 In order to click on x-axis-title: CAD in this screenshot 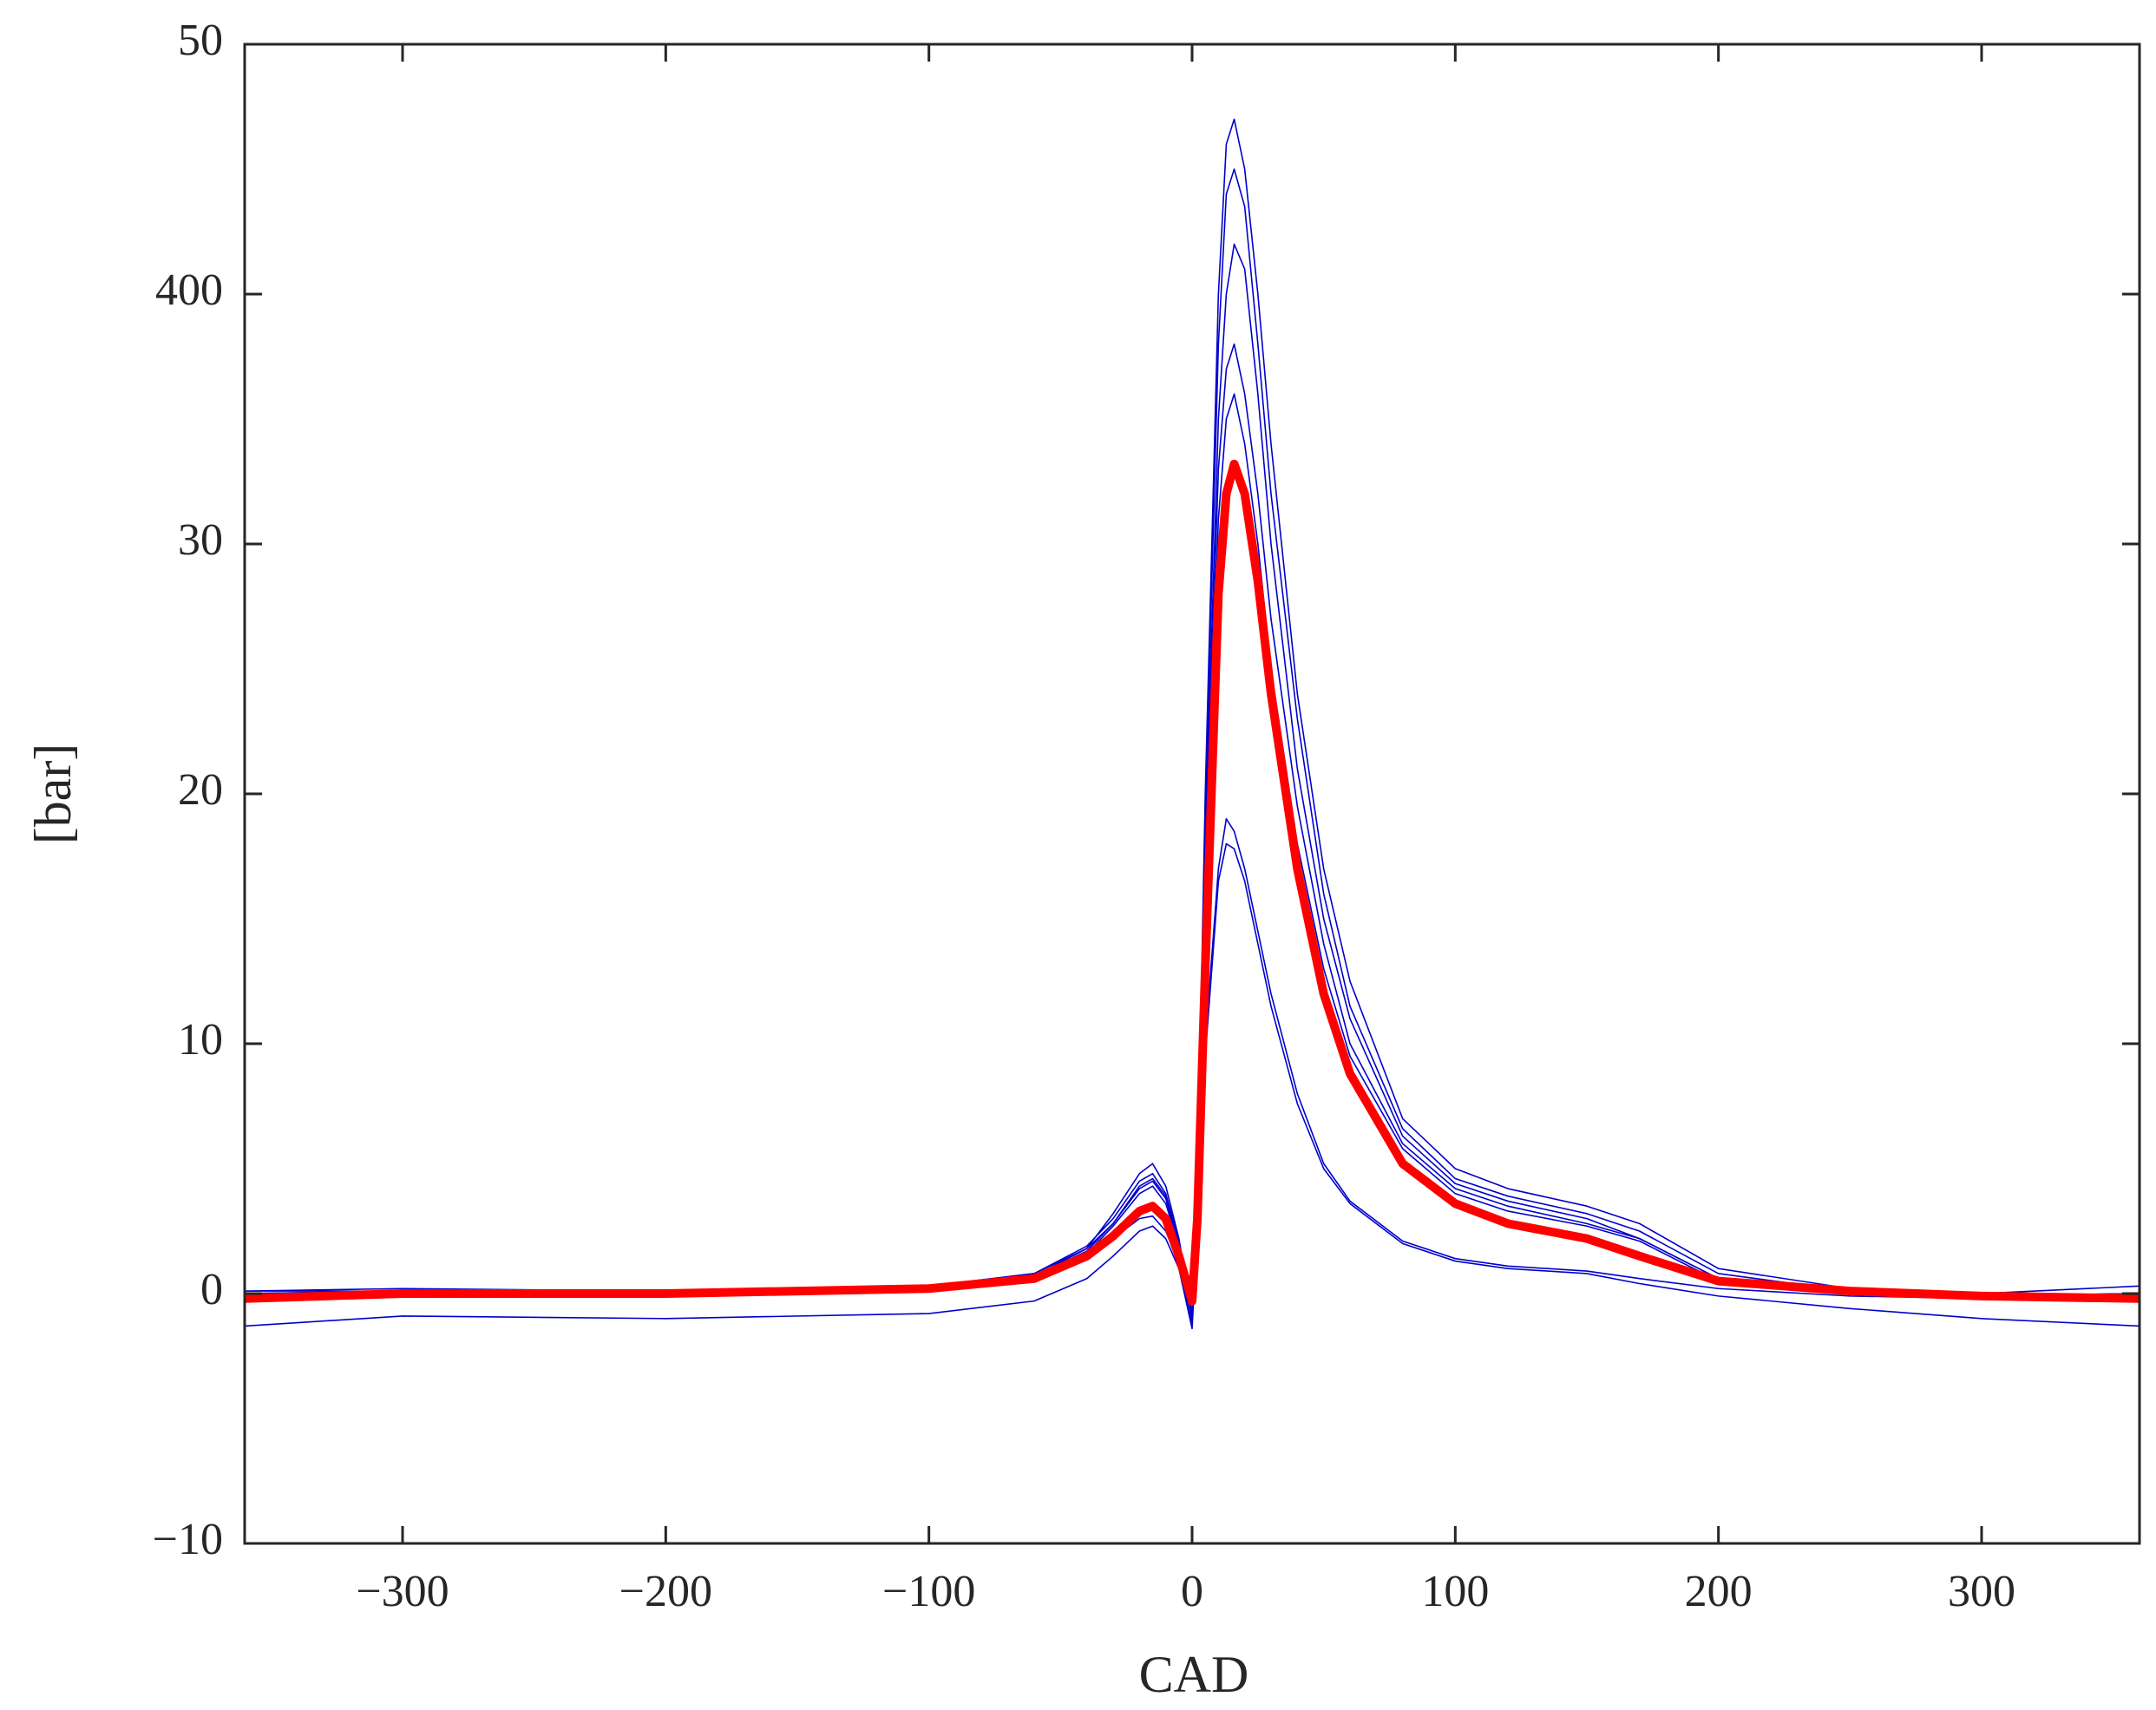, I will do `click(1194, 1674)`.